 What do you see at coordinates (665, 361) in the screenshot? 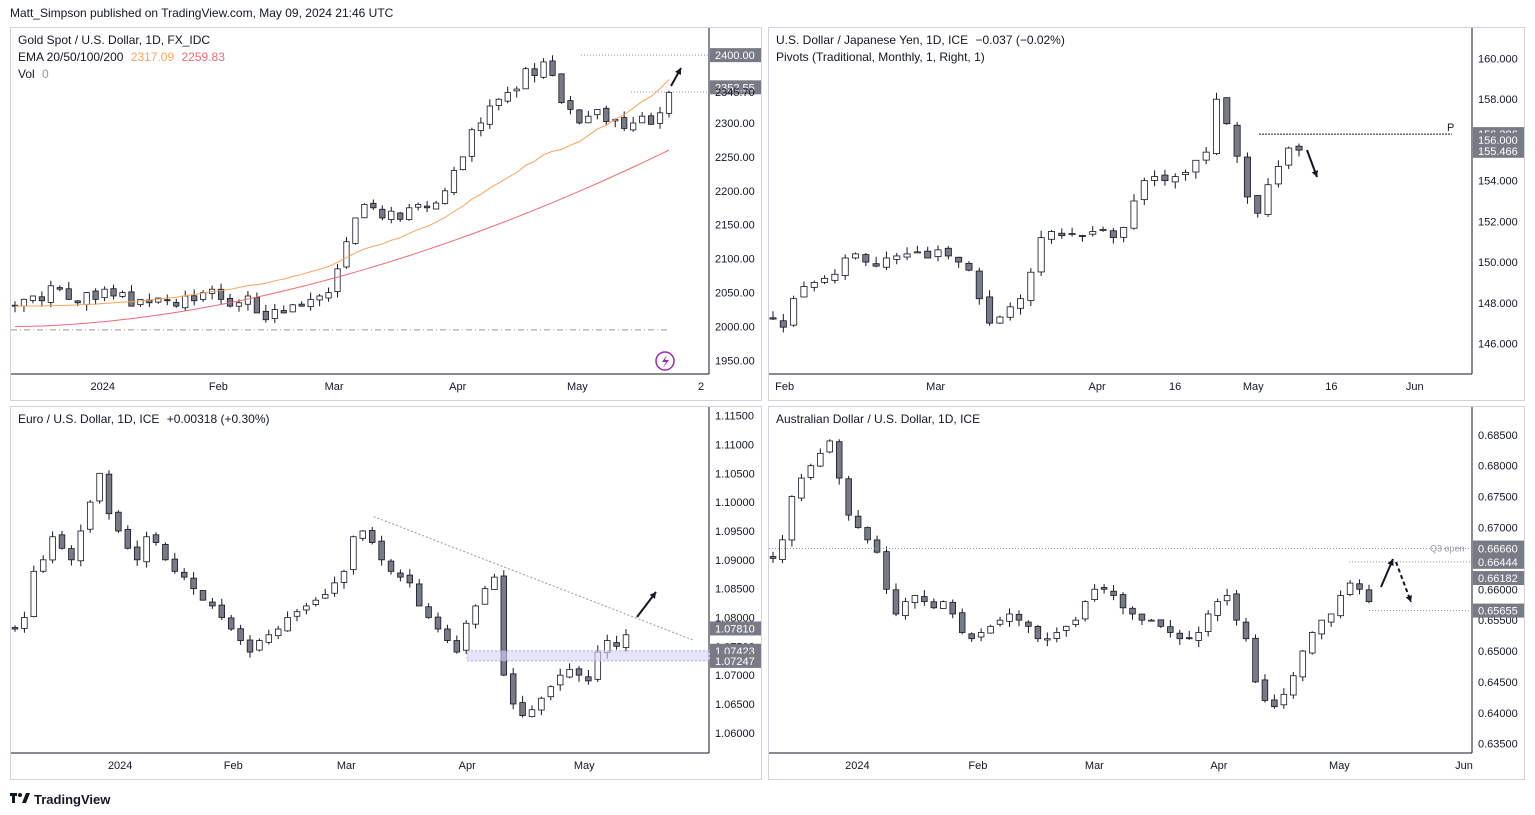
I see `lightning-icon-bolt` at bounding box center [665, 361].